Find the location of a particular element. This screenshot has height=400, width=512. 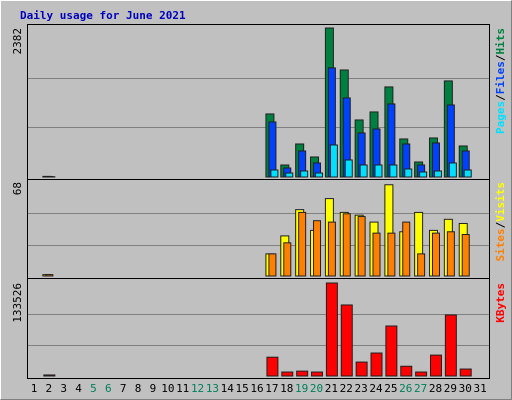

x-tick-label: 17 is located at coordinates (271, 388).